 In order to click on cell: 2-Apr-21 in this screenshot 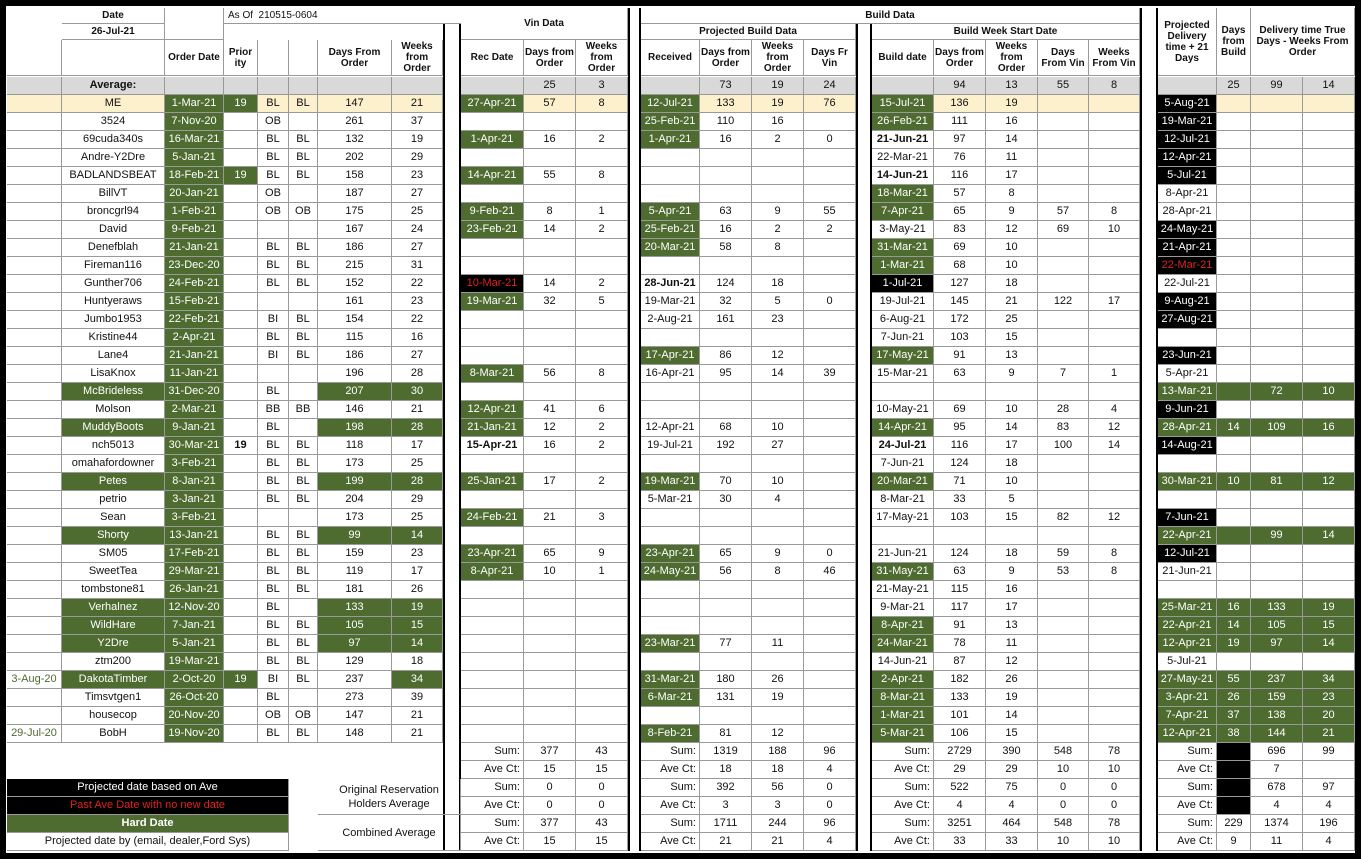, I will do `click(903, 680)`.